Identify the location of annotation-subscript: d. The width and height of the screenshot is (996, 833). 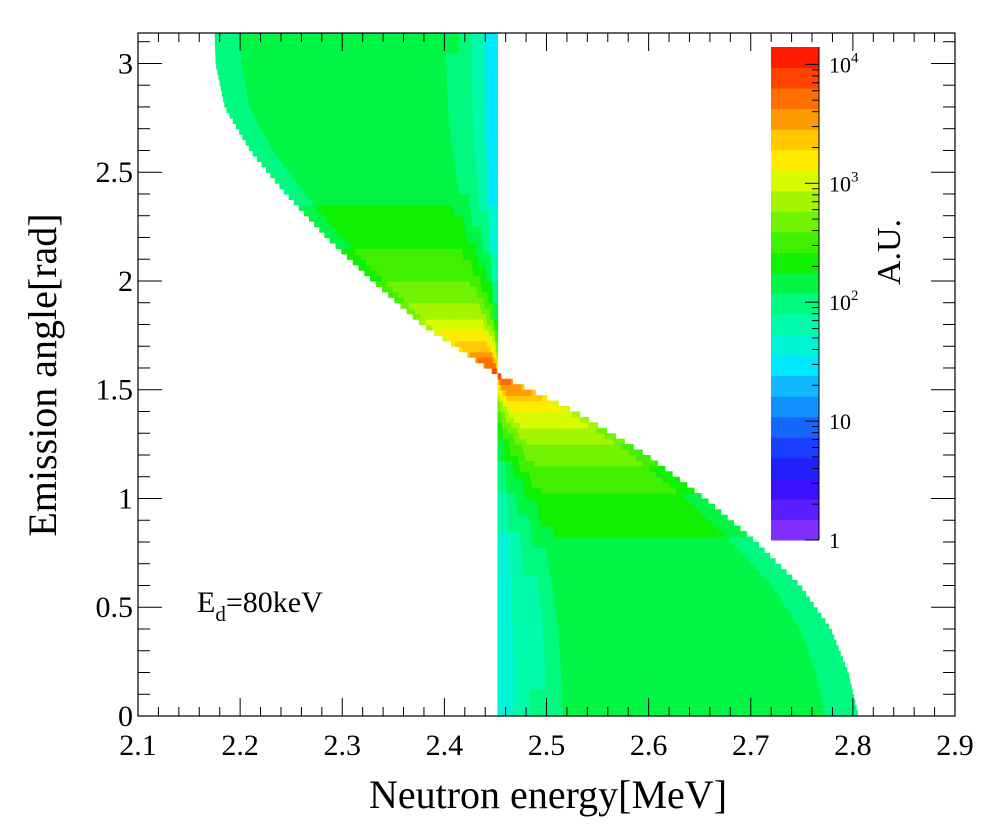
(220, 614).